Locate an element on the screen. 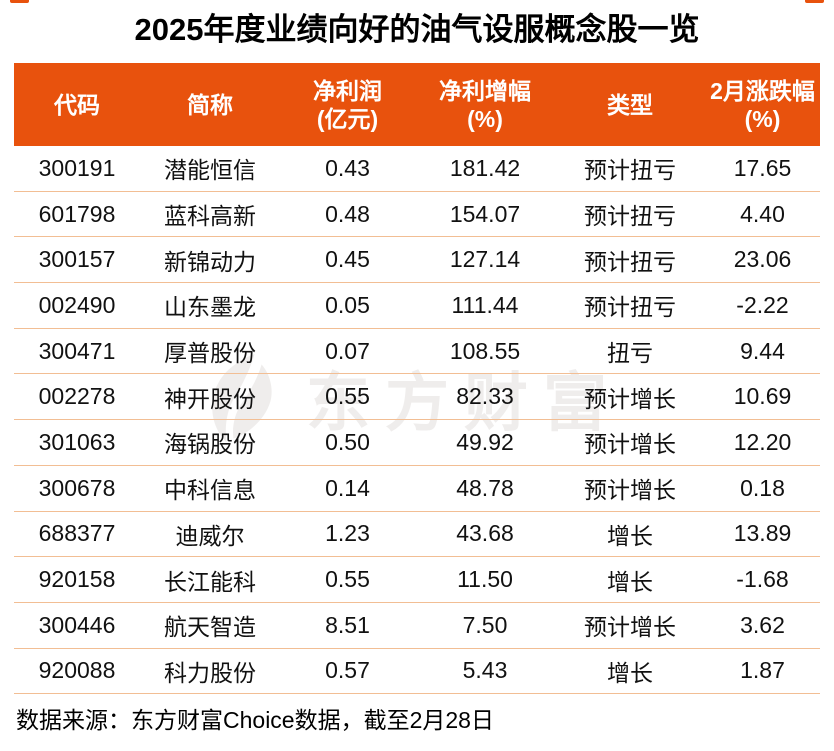  cell-feb-change: -1.68 is located at coordinates (762, 579).